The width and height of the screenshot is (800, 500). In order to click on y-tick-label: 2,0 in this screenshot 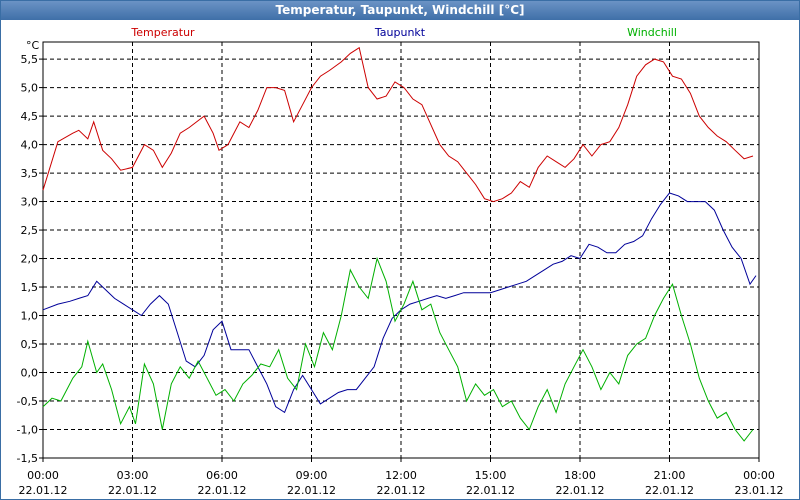, I will do `click(30, 259)`.